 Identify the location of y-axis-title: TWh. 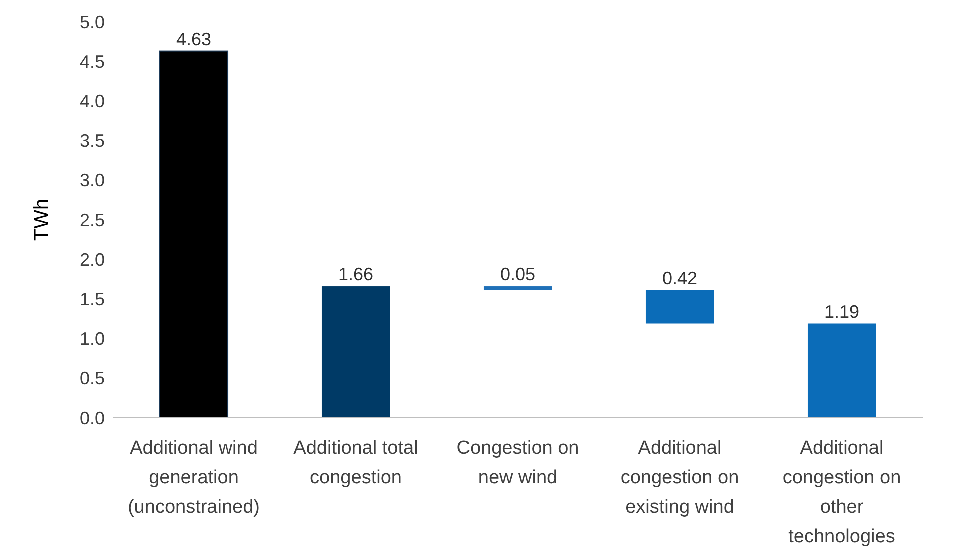
(42, 220).